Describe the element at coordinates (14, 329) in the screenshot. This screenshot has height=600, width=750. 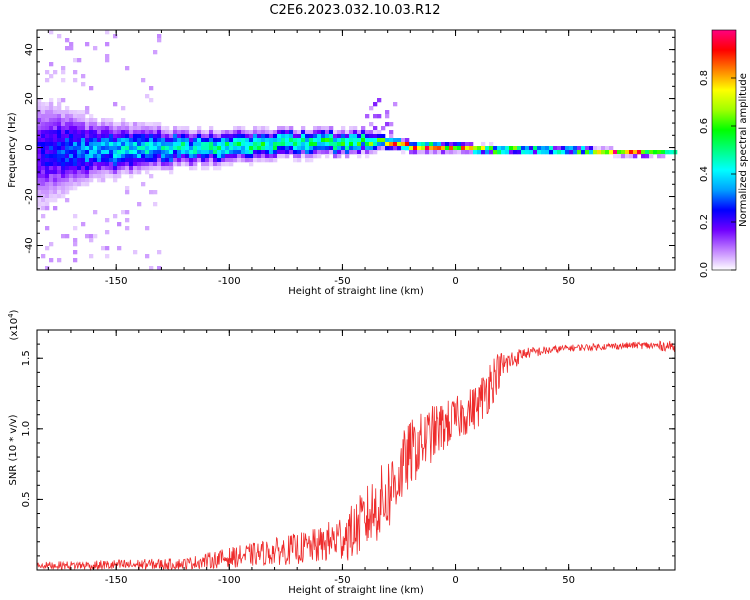
I see `snr-multiplier-prefix: (x10` at that location.